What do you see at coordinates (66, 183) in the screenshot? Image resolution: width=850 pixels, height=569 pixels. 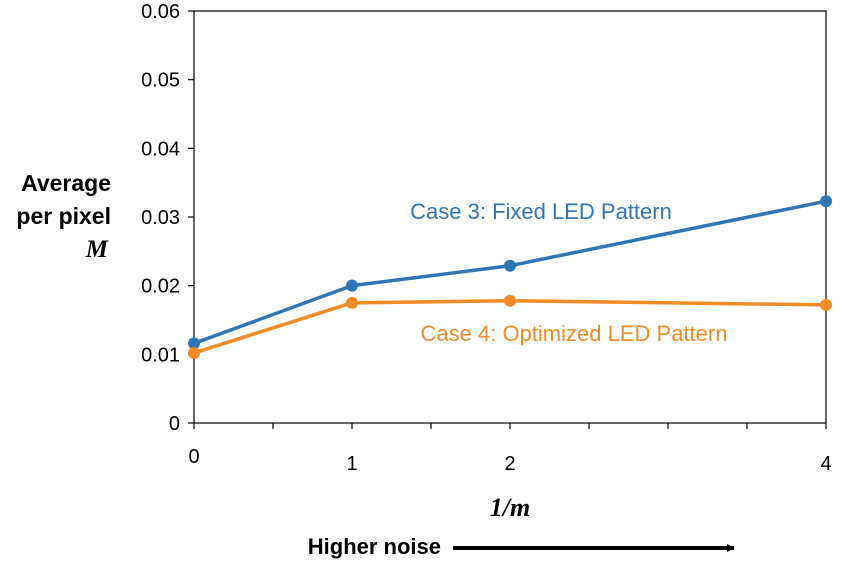 I see `y-axis-label-line1: Average` at bounding box center [66, 183].